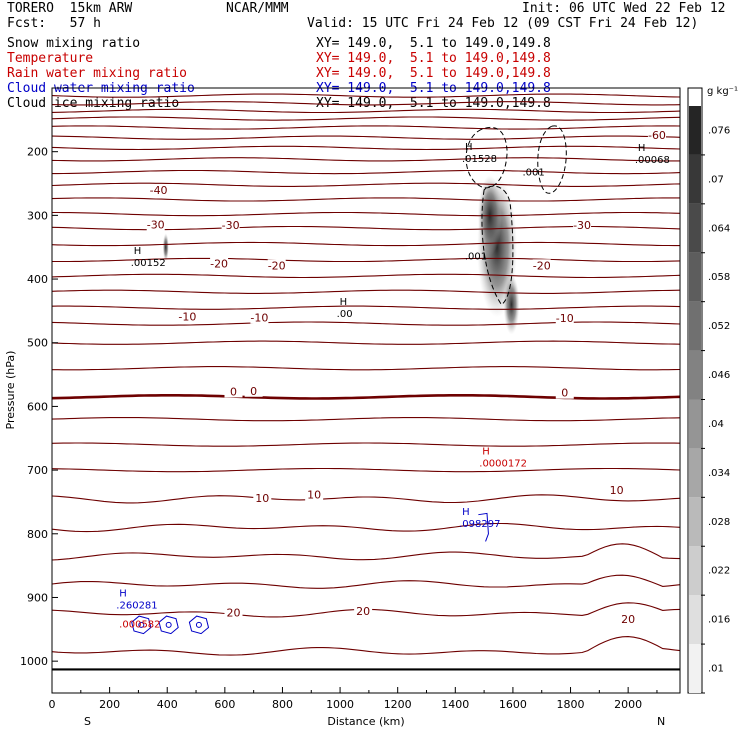 Image resolution: width=740 pixels, height=740 pixels. I want to click on colorbar-label: .016, so click(719, 620).